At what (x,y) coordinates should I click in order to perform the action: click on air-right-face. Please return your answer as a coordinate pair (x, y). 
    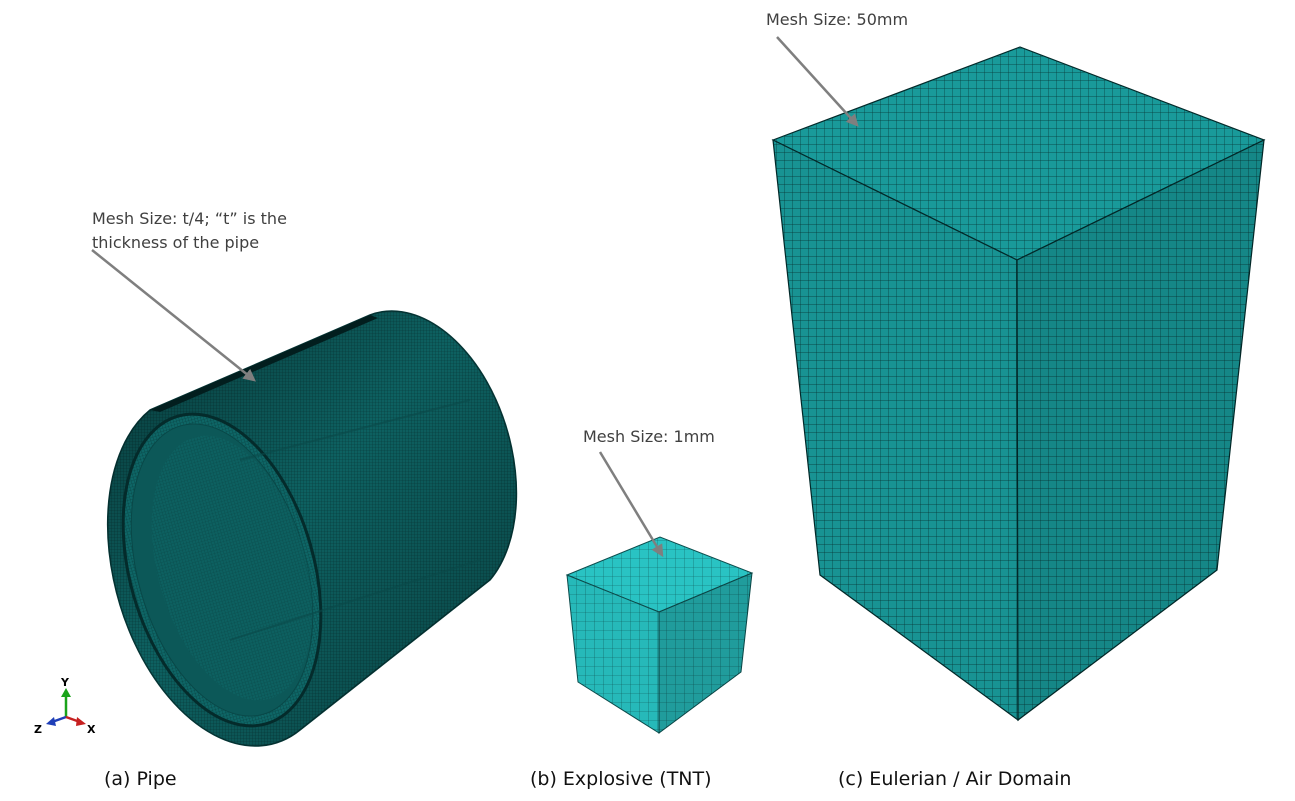
    Looking at the image, I should click on (1140, 430).